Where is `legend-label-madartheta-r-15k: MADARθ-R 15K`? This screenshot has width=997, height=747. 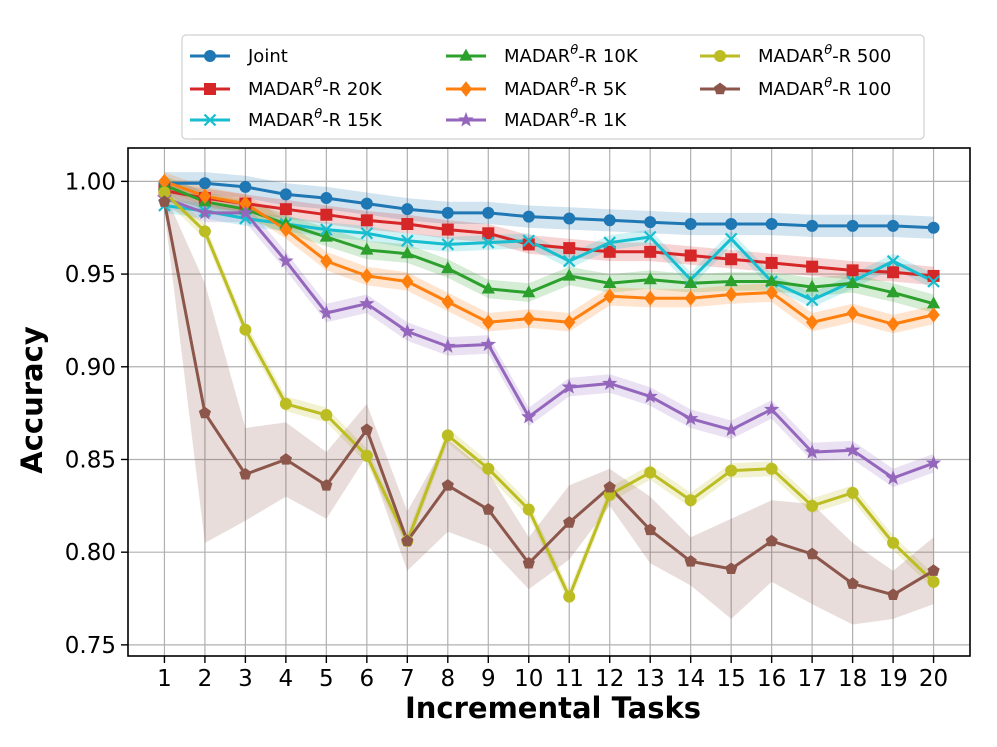
legend-label-madartheta-r-15k: MADARθ-R 15K is located at coordinates (315, 119).